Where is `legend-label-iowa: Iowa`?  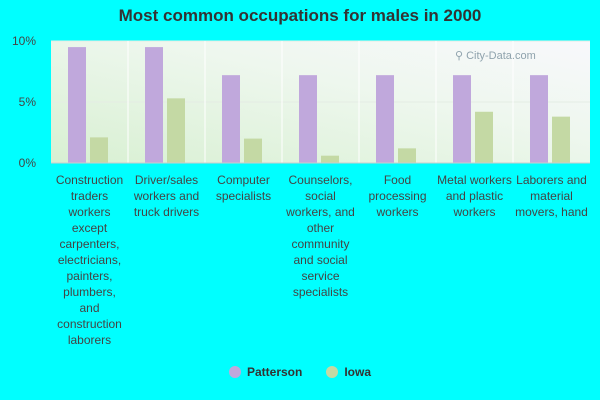
legend-label-iowa: Iowa is located at coordinates (358, 372).